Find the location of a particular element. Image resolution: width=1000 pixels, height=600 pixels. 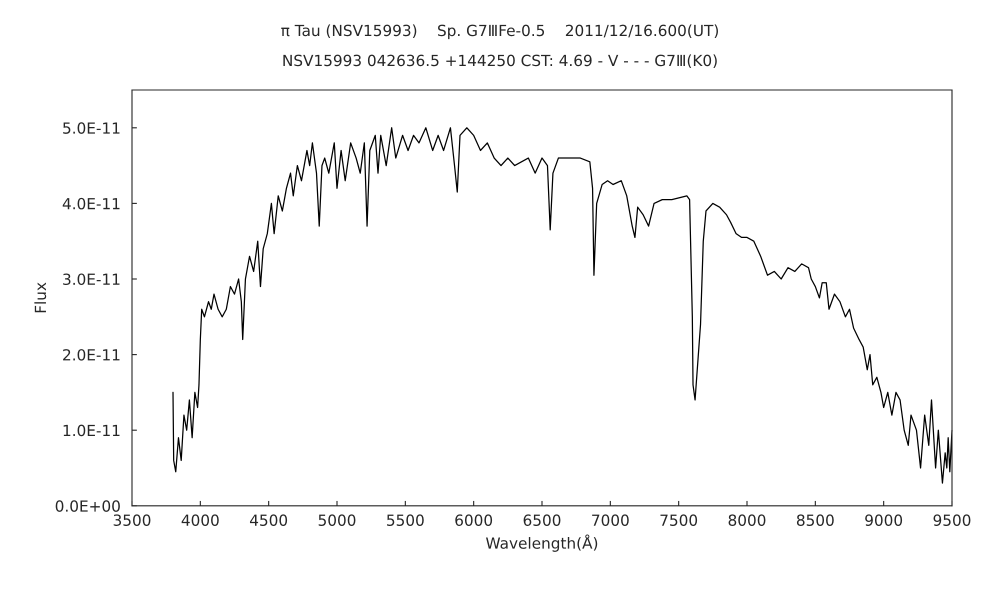

x-tick-label: 9500 is located at coordinates (952, 520).